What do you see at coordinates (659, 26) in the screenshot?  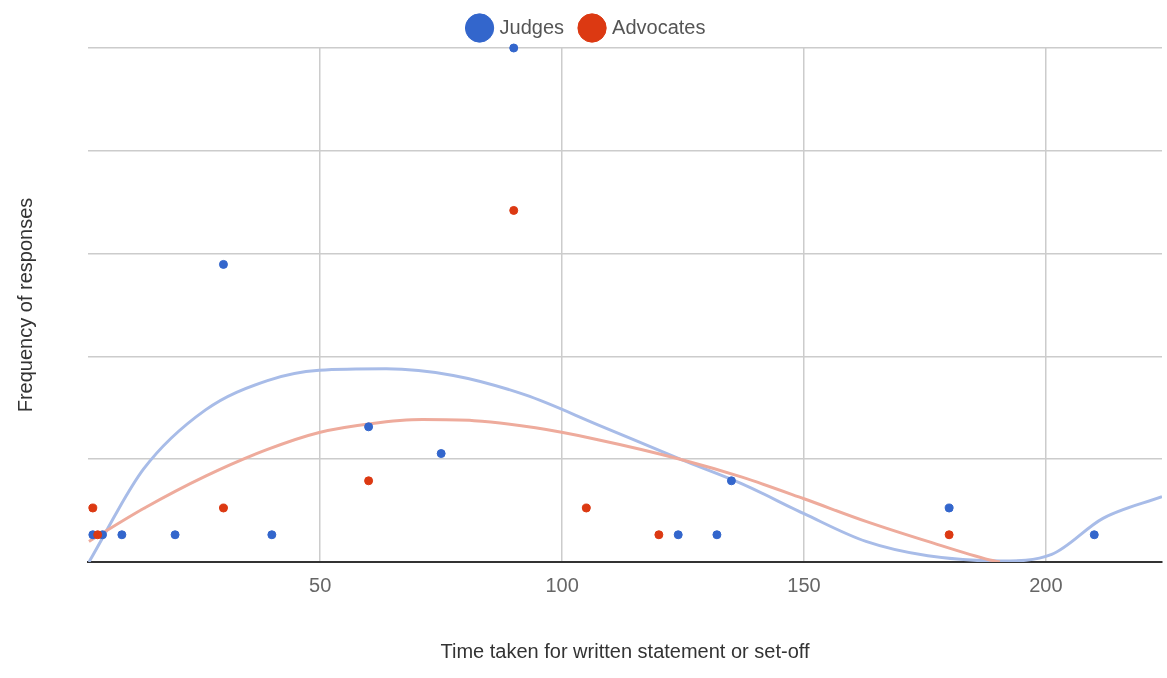 I see `legend-label: Advocates` at bounding box center [659, 26].